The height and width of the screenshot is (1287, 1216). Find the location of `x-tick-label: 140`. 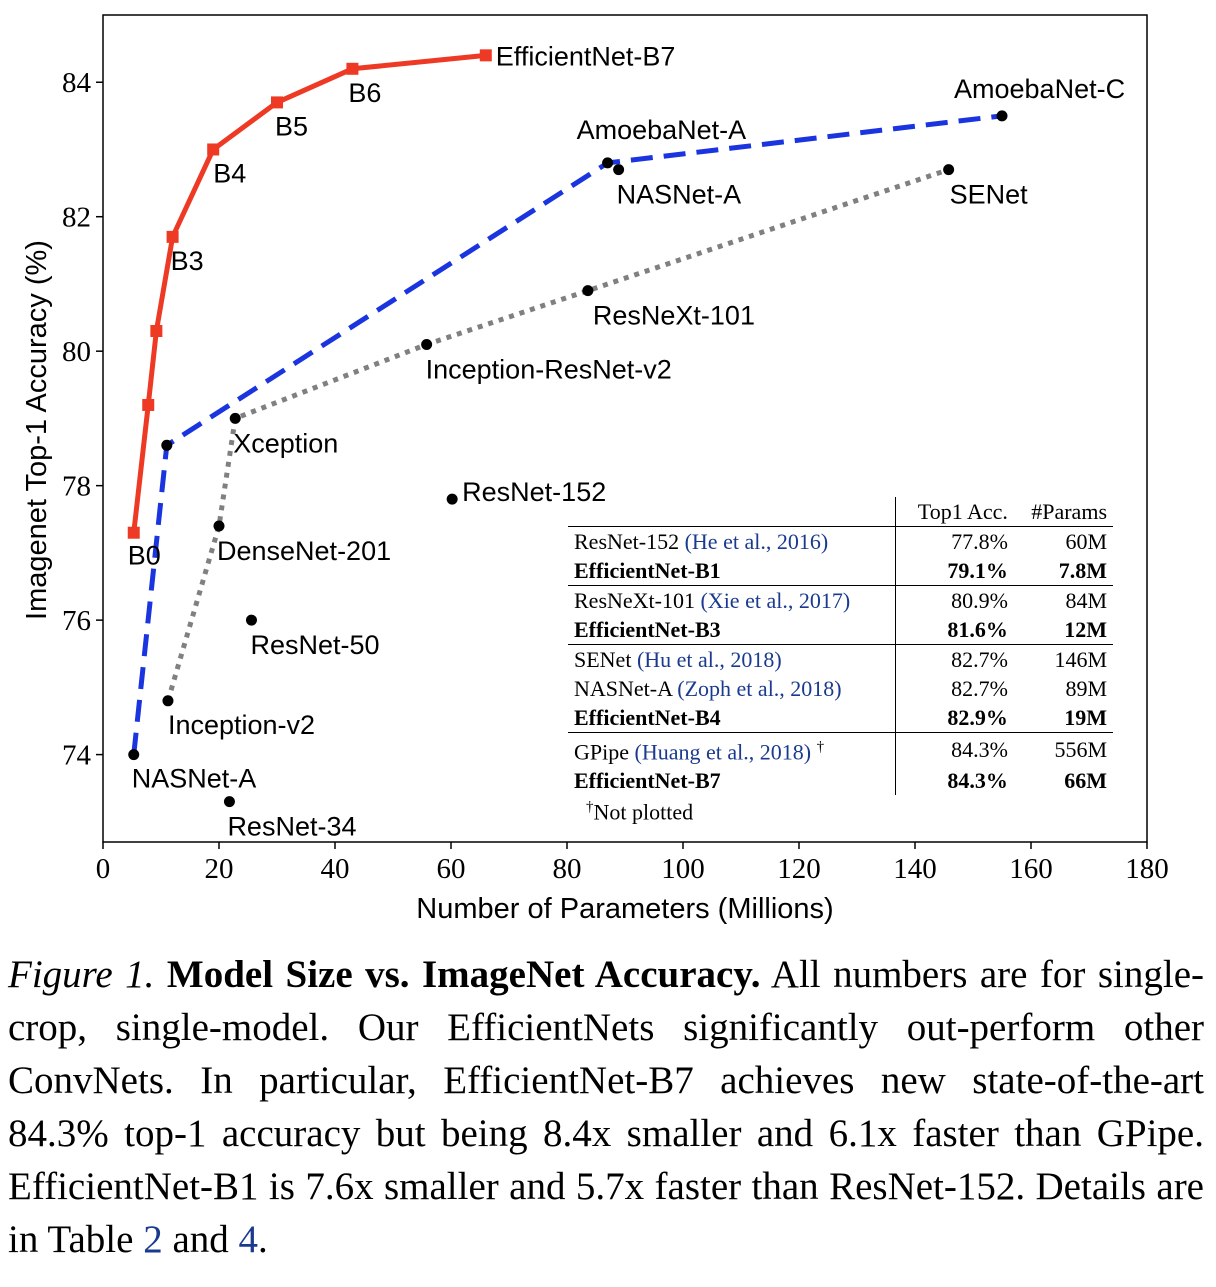

x-tick-label: 140 is located at coordinates (915, 869).